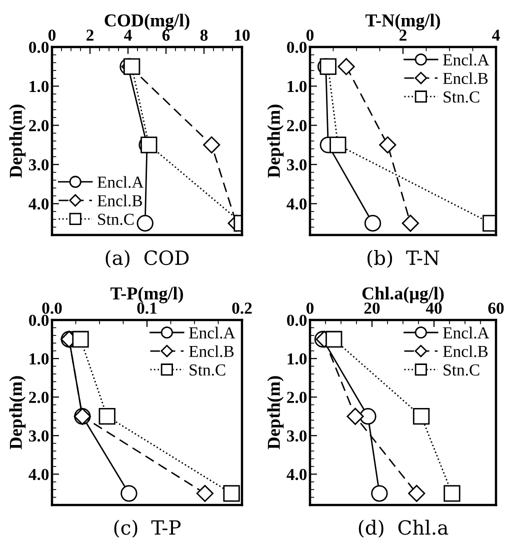  Describe the element at coordinates (403, 295) in the screenshot. I see `x-axis-title: Chl.a(μg/l)` at that location.